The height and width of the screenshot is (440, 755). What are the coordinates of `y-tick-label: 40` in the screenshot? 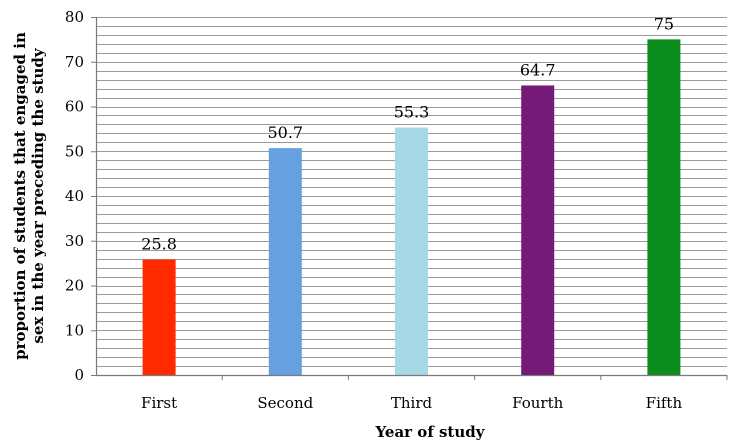 It's located at (74, 196).